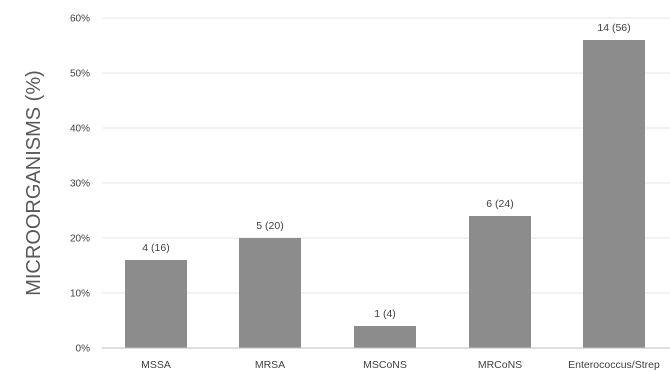  Describe the element at coordinates (269, 226) in the screenshot. I see `data-label: 5 (20)` at that location.